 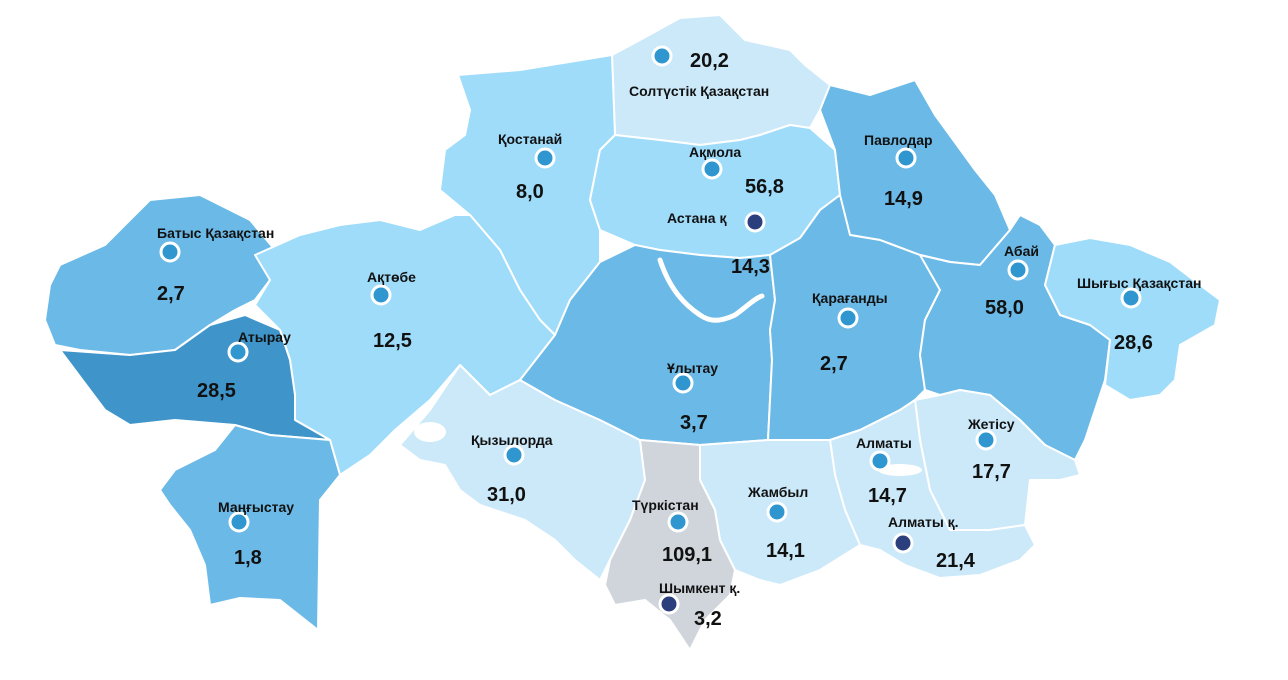 I want to click on name-zhetisu: Жетісу, so click(x=991, y=424).